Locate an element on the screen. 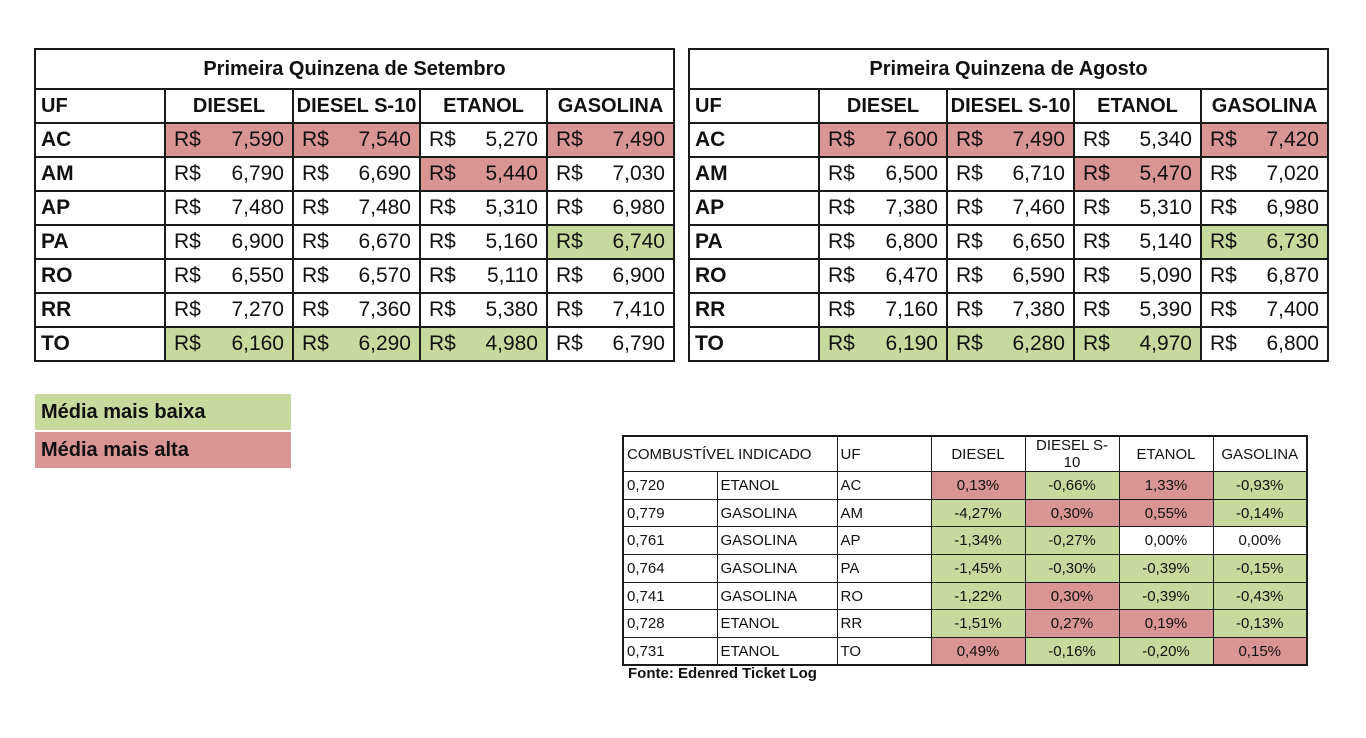  fuel-cell: GASOLINA is located at coordinates (777, 568).